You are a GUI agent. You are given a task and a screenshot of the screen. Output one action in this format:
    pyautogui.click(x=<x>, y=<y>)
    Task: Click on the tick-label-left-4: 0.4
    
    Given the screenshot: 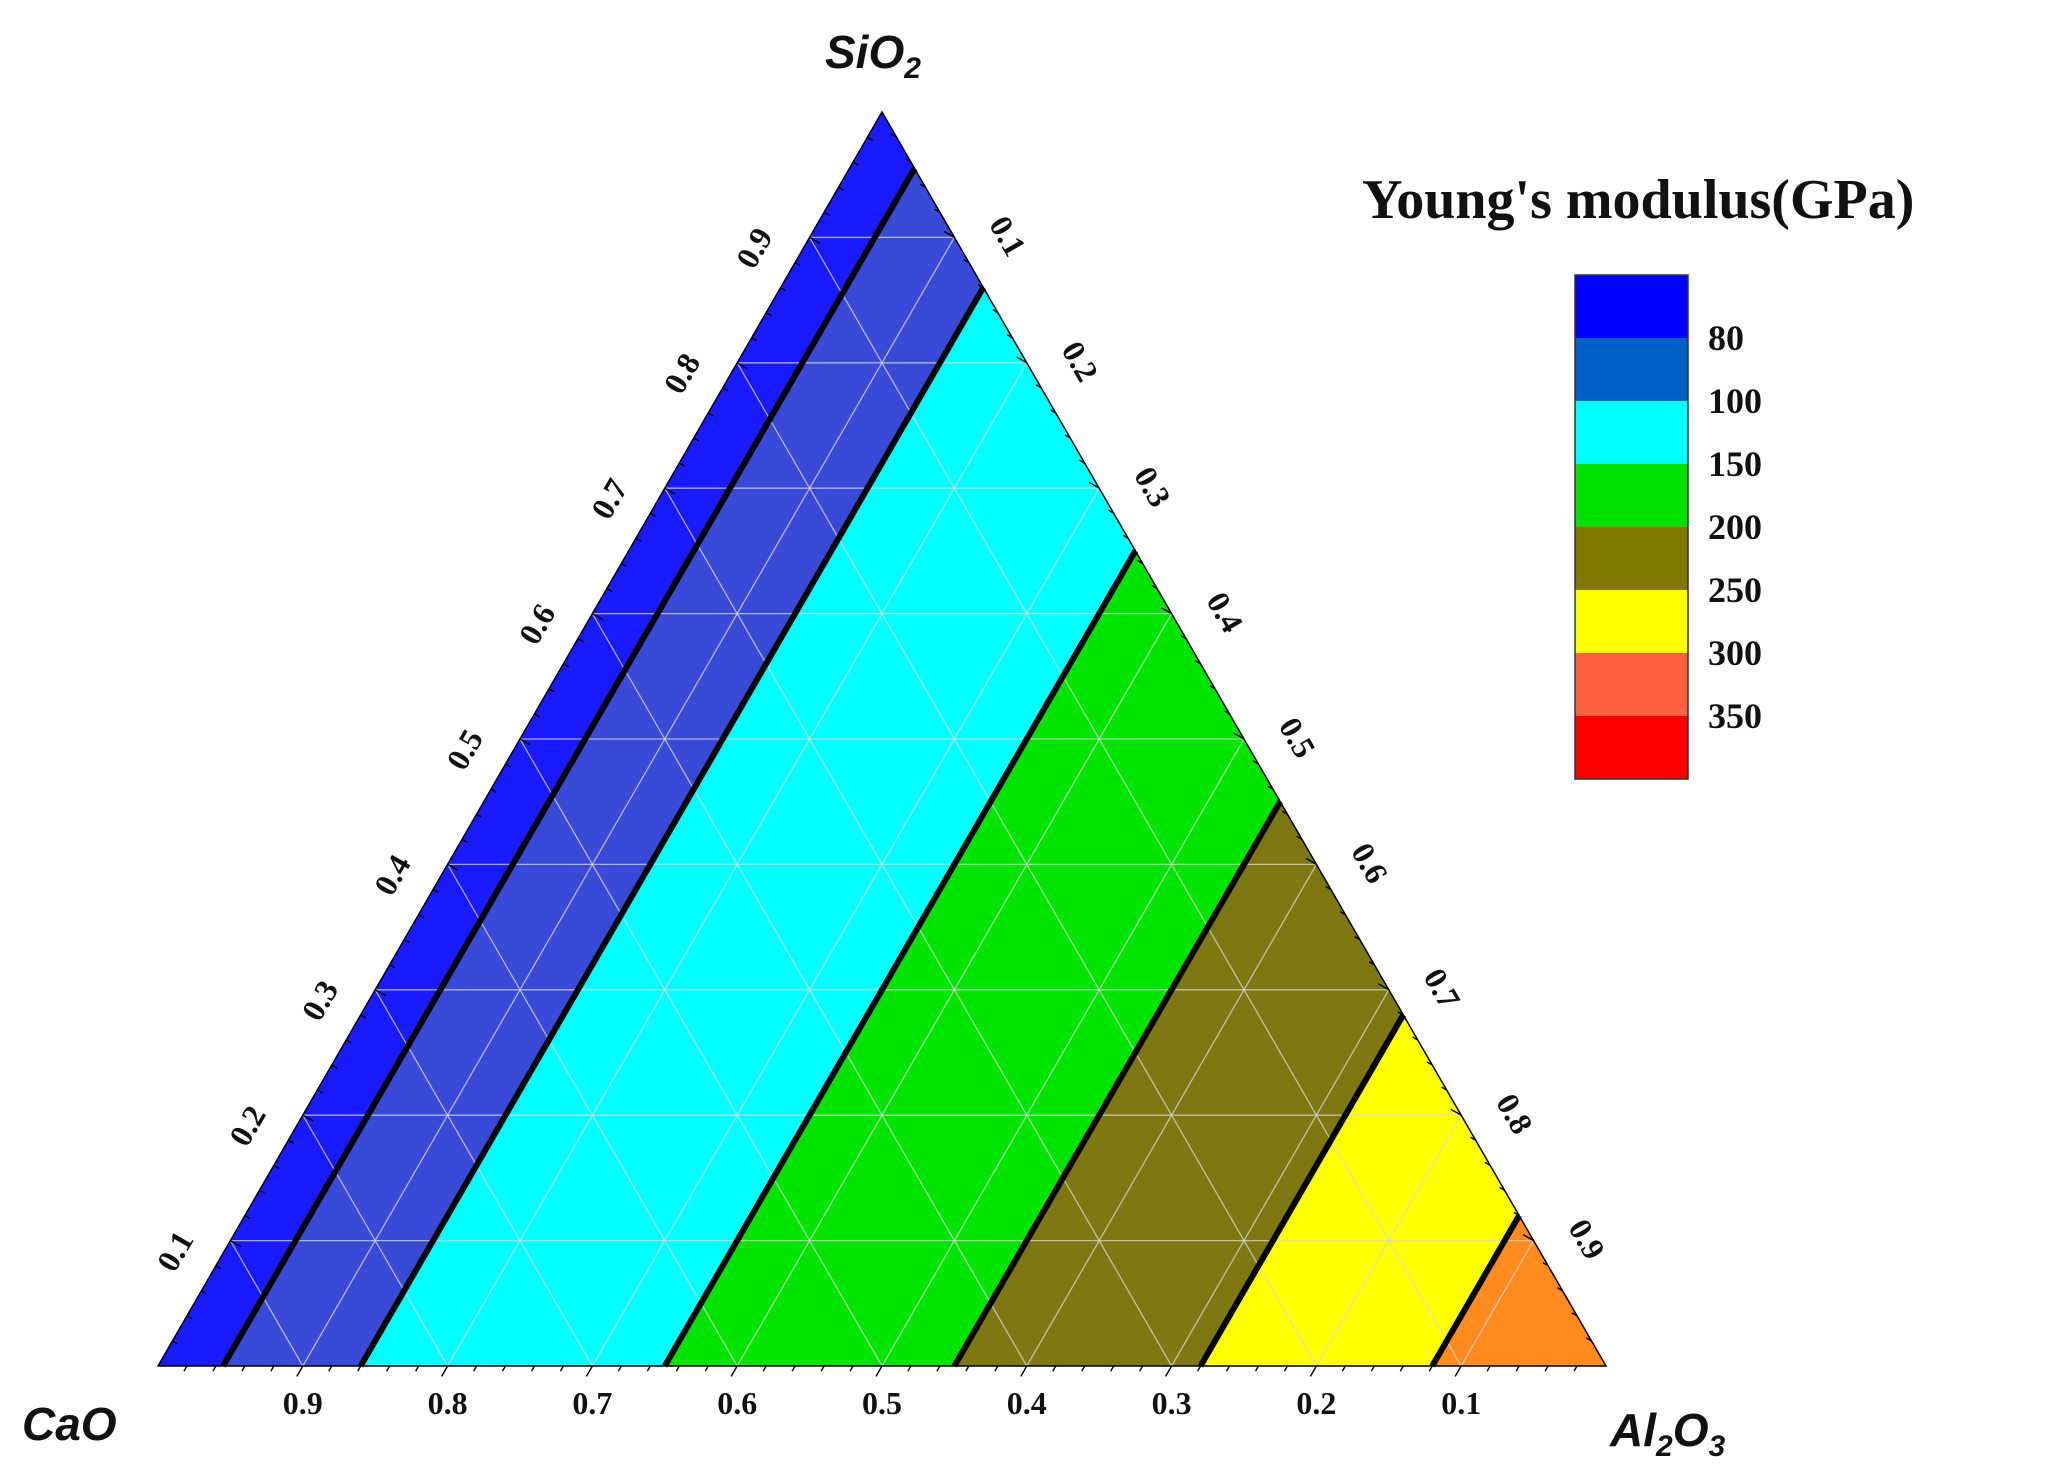 What is the action you would take?
    pyautogui.click(x=391, y=875)
    